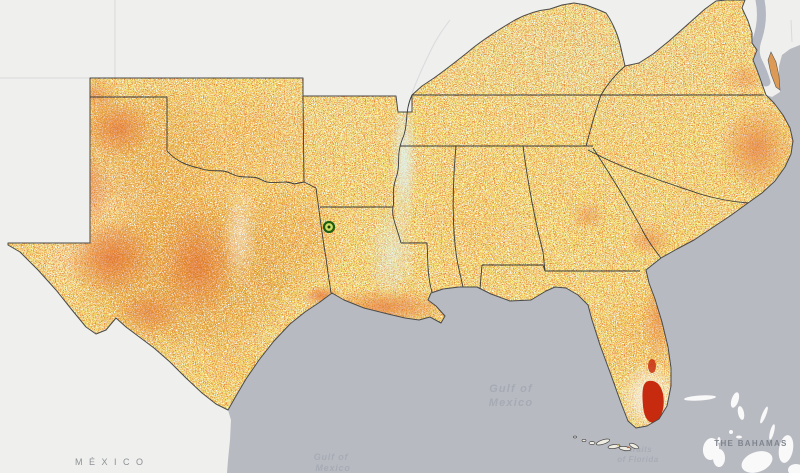 The width and height of the screenshot is (800, 473). Describe the element at coordinates (331, 457) in the screenshot. I see `gulf-of-mexico-label-small-line1: Gulf of` at that location.